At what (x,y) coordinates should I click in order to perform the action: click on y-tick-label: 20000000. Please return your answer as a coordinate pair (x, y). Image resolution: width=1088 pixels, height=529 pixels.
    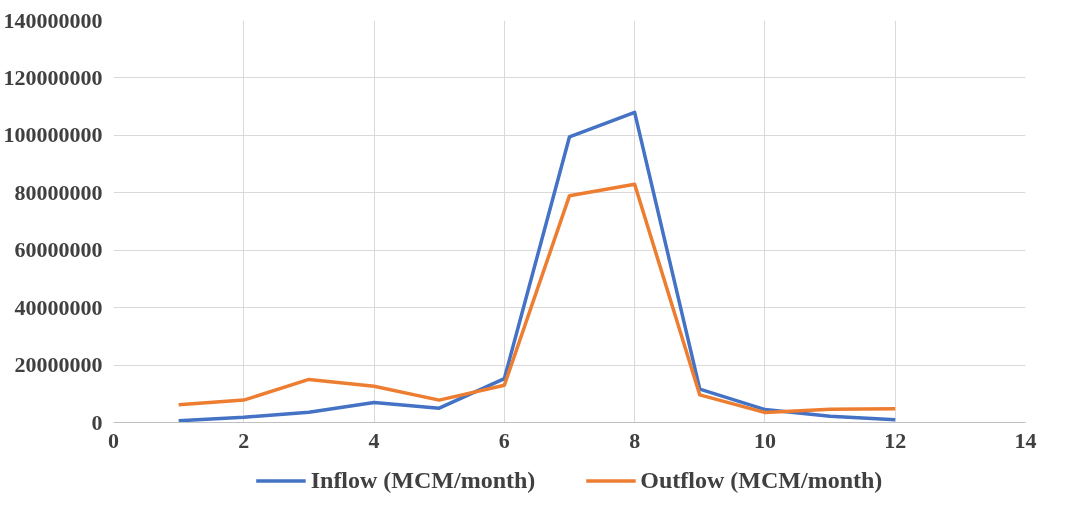
    Looking at the image, I should click on (58, 365).